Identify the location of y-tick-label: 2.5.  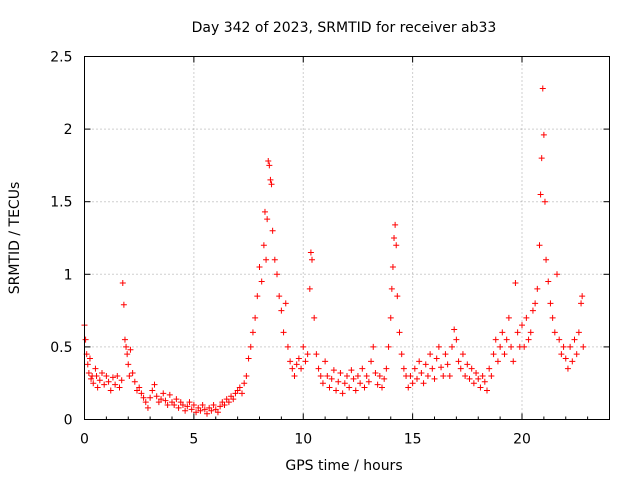
(61, 58).